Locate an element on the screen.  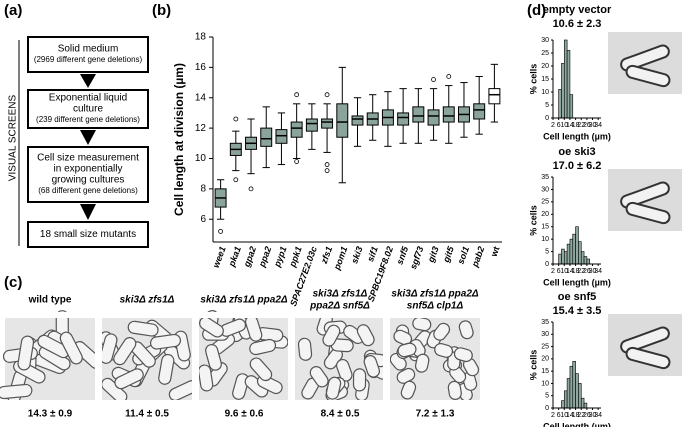
x-tick-label: 14 is located at coordinates (570, 415).